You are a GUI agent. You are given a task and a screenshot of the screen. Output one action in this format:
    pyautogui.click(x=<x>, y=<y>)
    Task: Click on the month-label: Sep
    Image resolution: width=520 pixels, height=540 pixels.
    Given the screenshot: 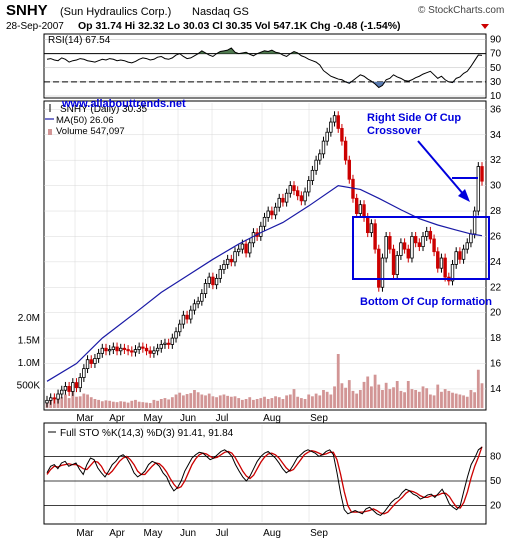 What is the action you would take?
    pyautogui.click(x=319, y=418)
    